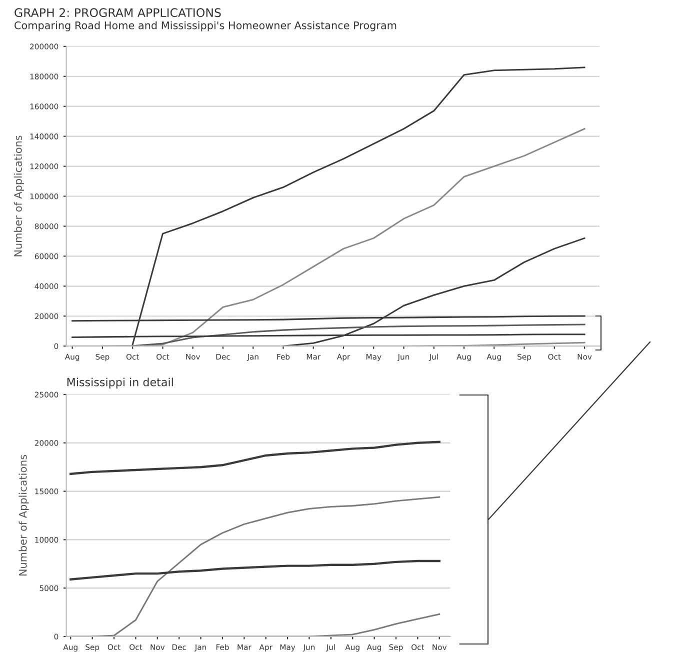  What do you see at coordinates (117, 13) in the screenshot?
I see `chart-title: GRAPH 2: PROGRAM APPLICATIONS` at bounding box center [117, 13].